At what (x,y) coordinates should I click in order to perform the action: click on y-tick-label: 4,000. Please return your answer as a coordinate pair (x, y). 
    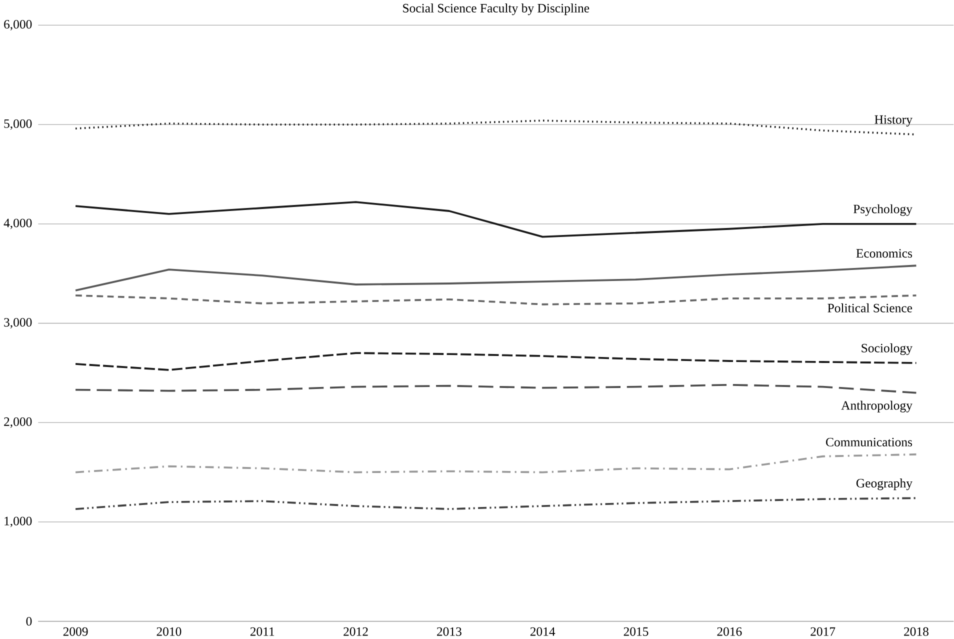
    Looking at the image, I should click on (18, 223).